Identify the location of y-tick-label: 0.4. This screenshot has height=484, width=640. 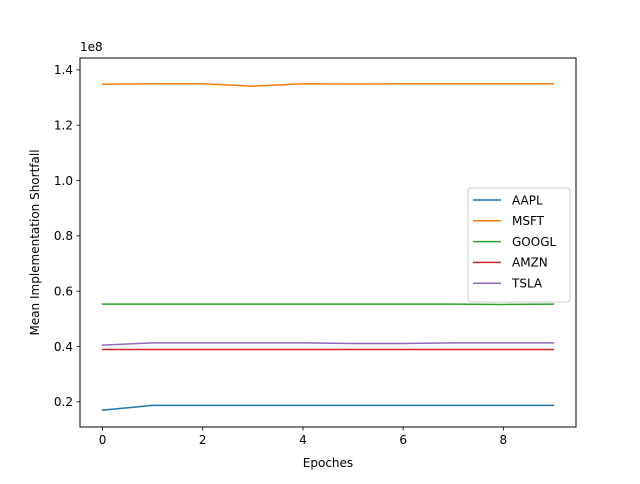
(63, 347).